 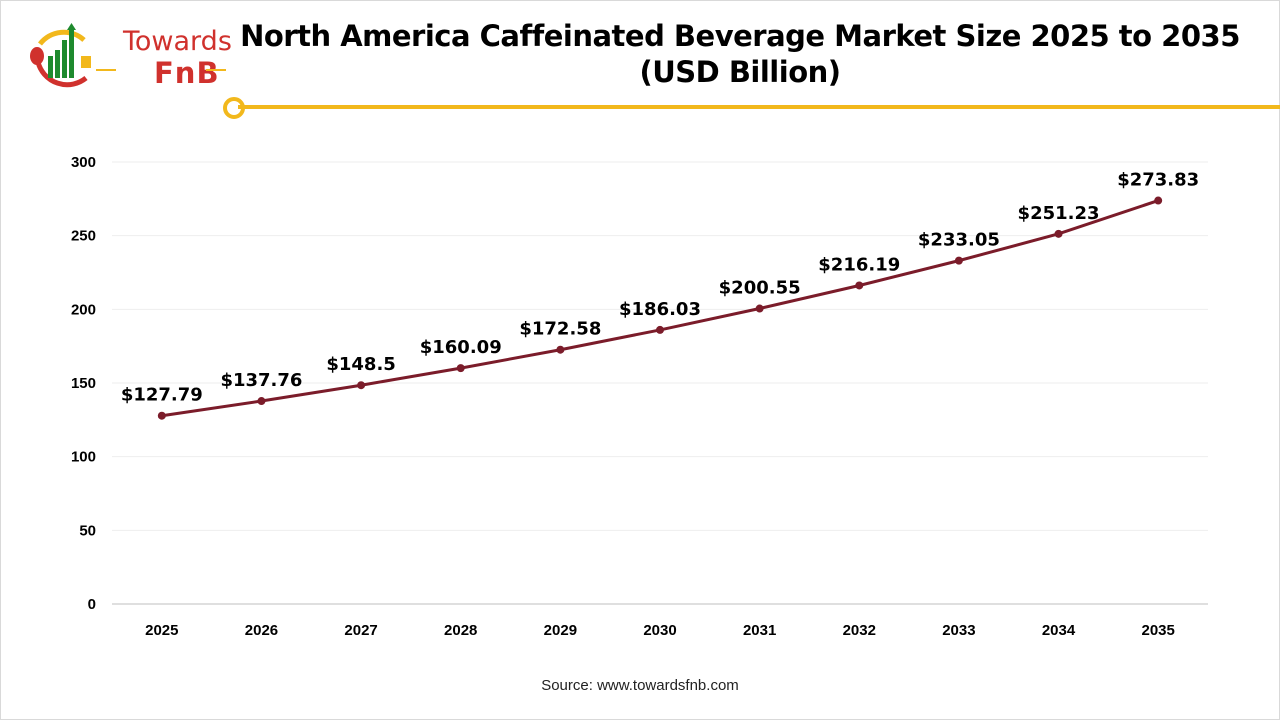 What do you see at coordinates (60, 55) in the screenshot?
I see `logo-icon` at bounding box center [60, 55].